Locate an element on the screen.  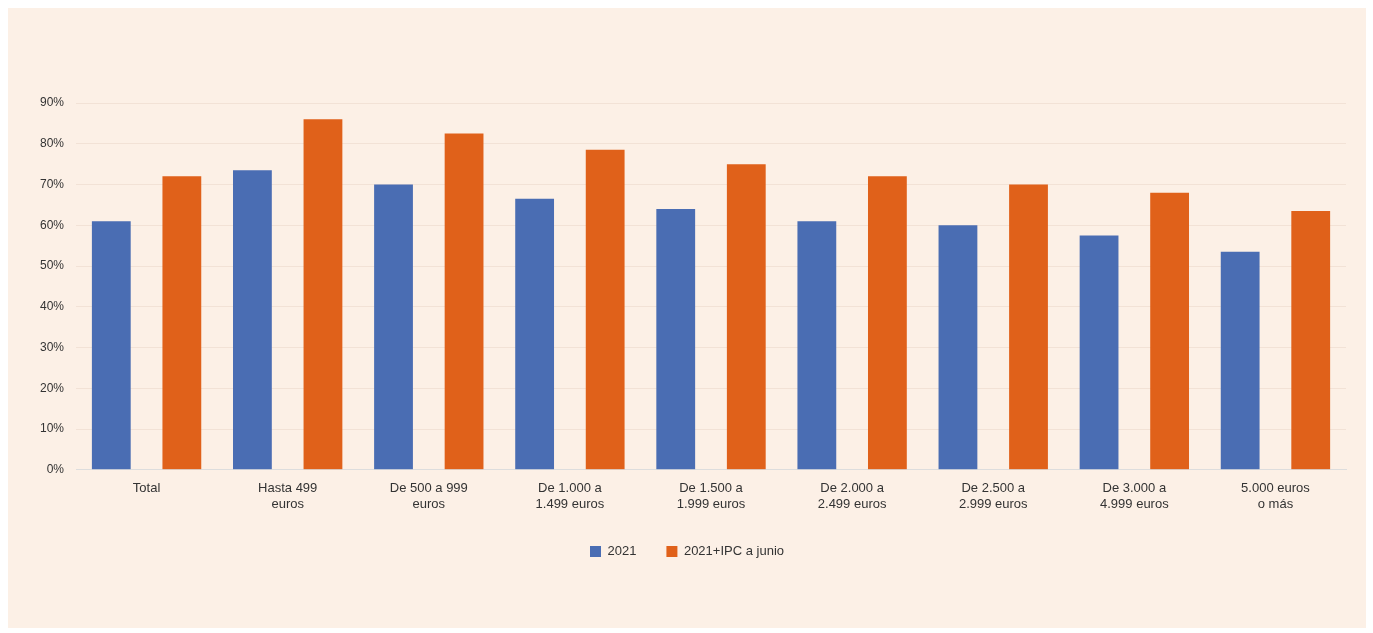
y-tick-label: 60% is located at coordinates (52, 224).